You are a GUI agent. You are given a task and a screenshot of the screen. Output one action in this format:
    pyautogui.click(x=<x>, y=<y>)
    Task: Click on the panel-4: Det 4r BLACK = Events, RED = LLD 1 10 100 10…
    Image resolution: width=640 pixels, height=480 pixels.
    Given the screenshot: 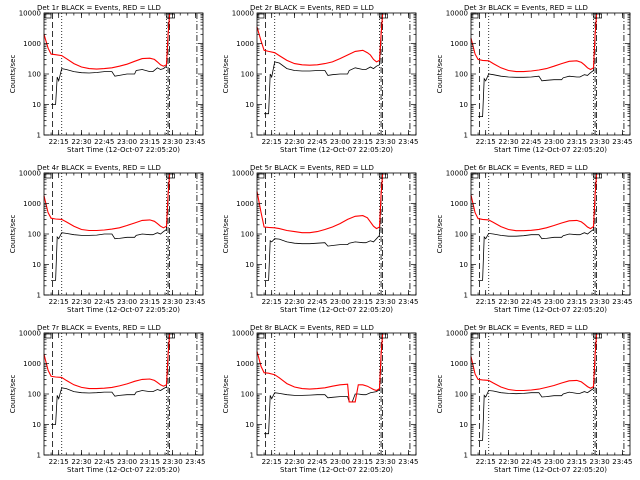 What is the action you would take?
    pyautogui.click(x=107, y=239)
    